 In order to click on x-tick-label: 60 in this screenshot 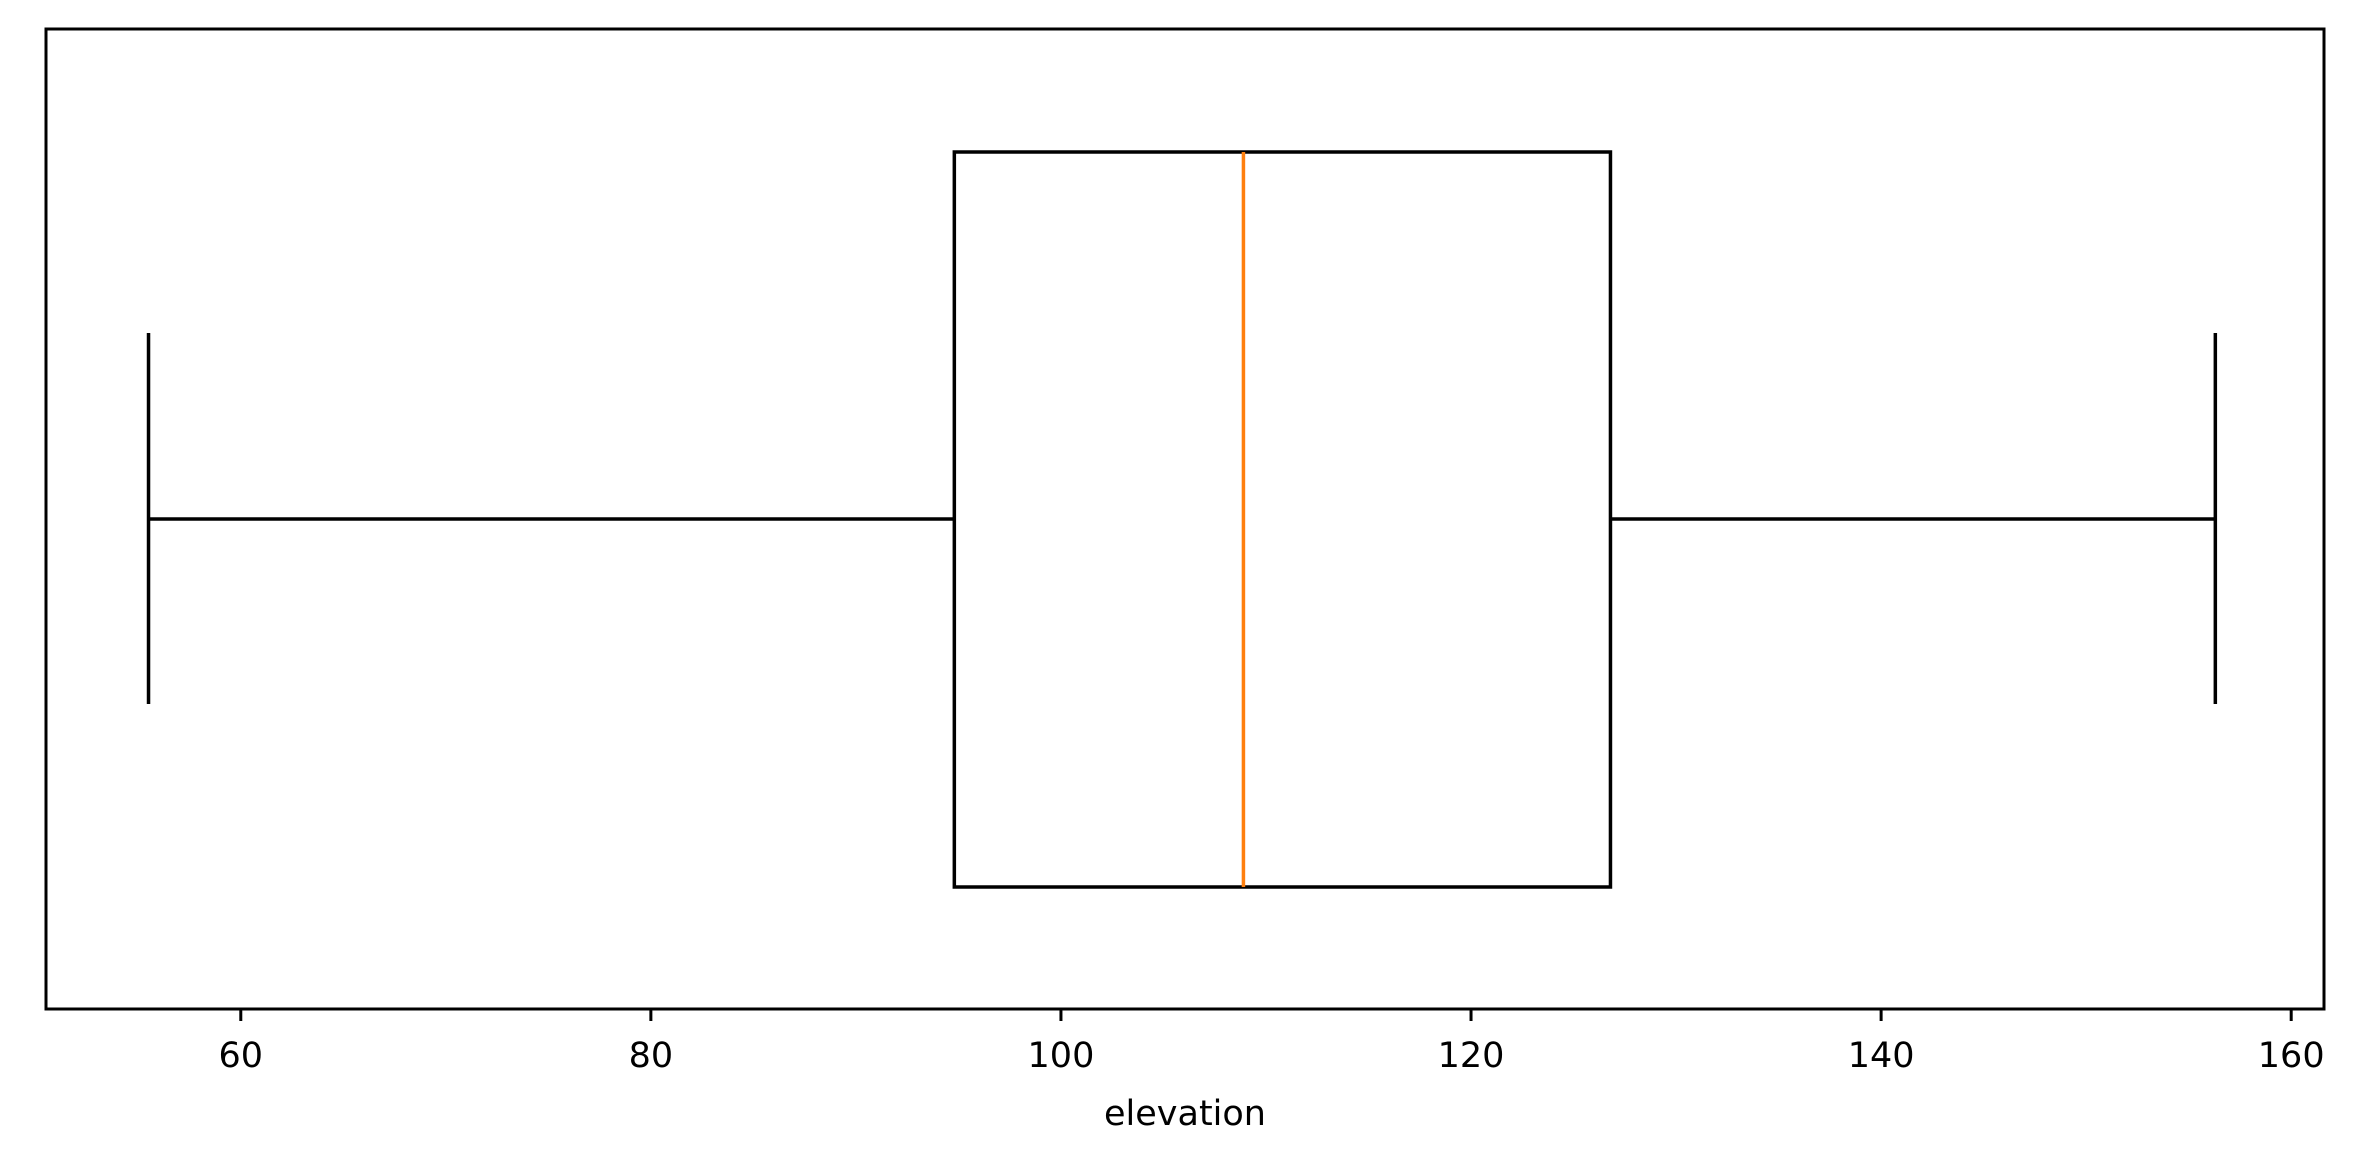, I will do `click(241, 1056)`.